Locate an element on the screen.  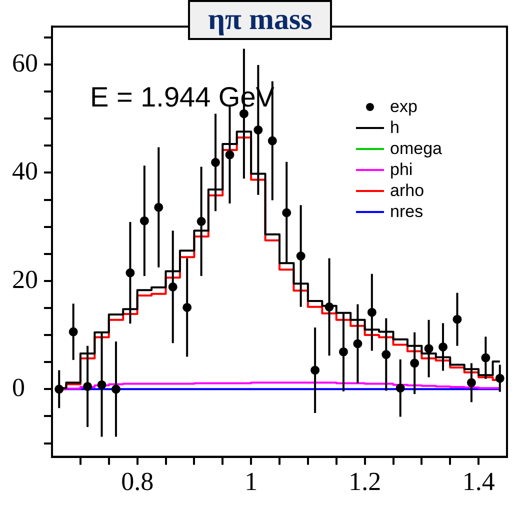
legend-label: exp is located at coordinates (404, 106).